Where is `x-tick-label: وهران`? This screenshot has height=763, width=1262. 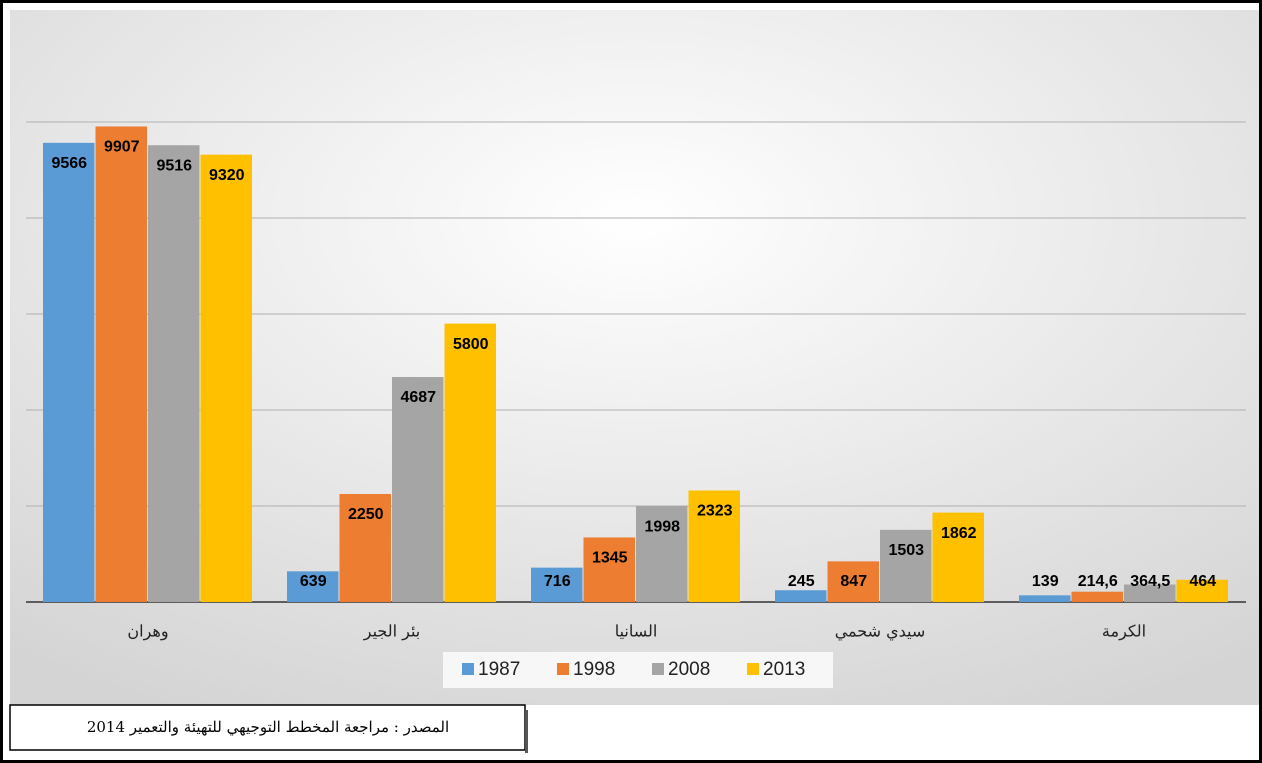
x-tick-label: وهران is located at coordinates (147, 631).